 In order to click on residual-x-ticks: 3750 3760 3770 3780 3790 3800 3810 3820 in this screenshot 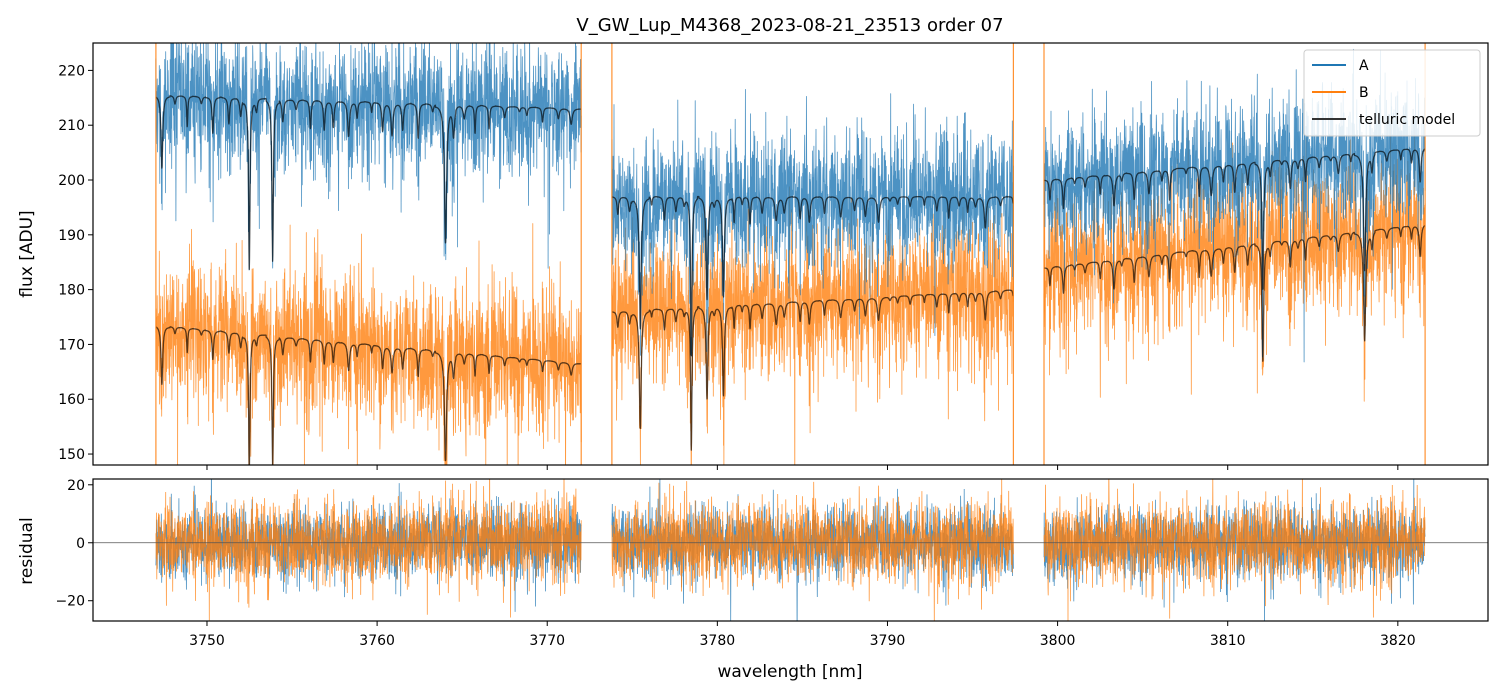, I will do `click(802, 635)`.